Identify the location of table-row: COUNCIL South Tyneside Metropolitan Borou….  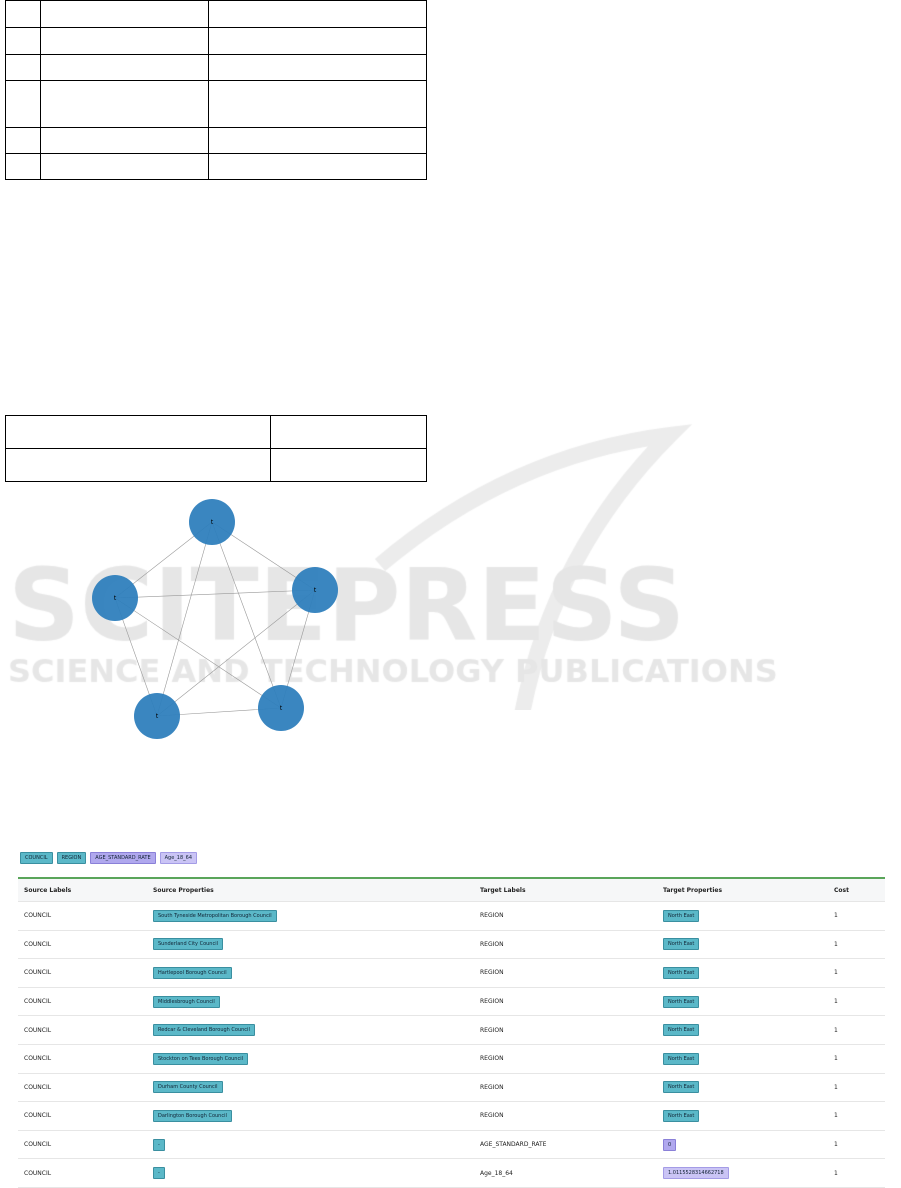
(451, 916).